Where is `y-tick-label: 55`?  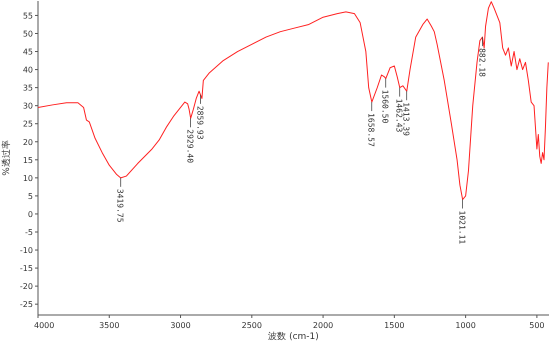
y-tick-label: 55 is located at coordinates (27, 15).